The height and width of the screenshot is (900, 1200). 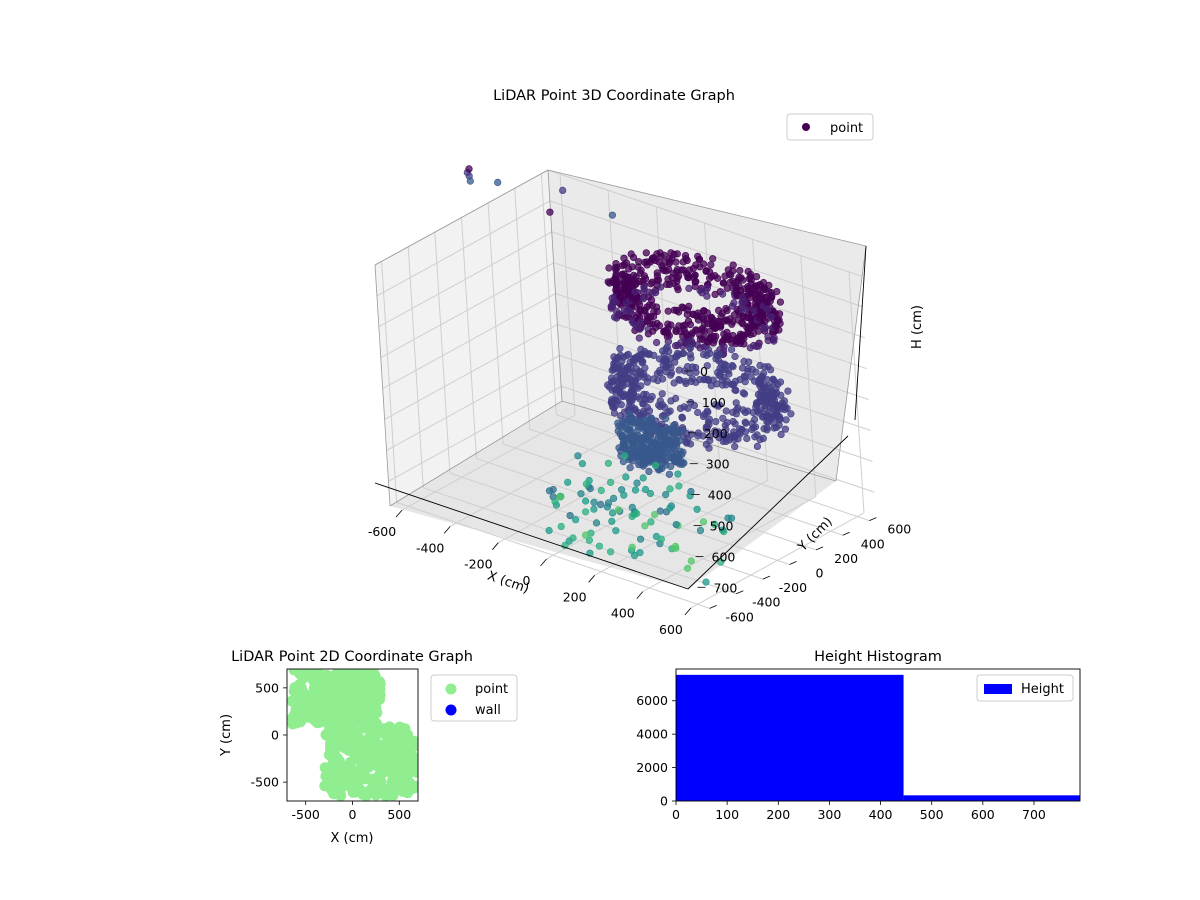 I want to click on x-tick-label-3d: -400, so click(x=430, y=547).